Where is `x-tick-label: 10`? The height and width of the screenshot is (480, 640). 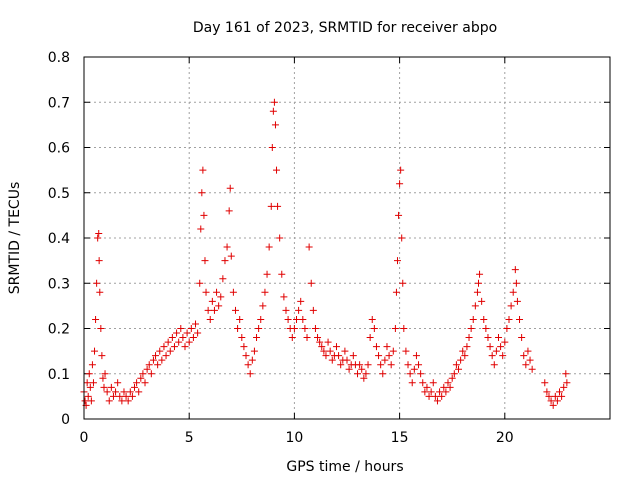 x-tick-label: 10 is located at coordinates (294, 438).